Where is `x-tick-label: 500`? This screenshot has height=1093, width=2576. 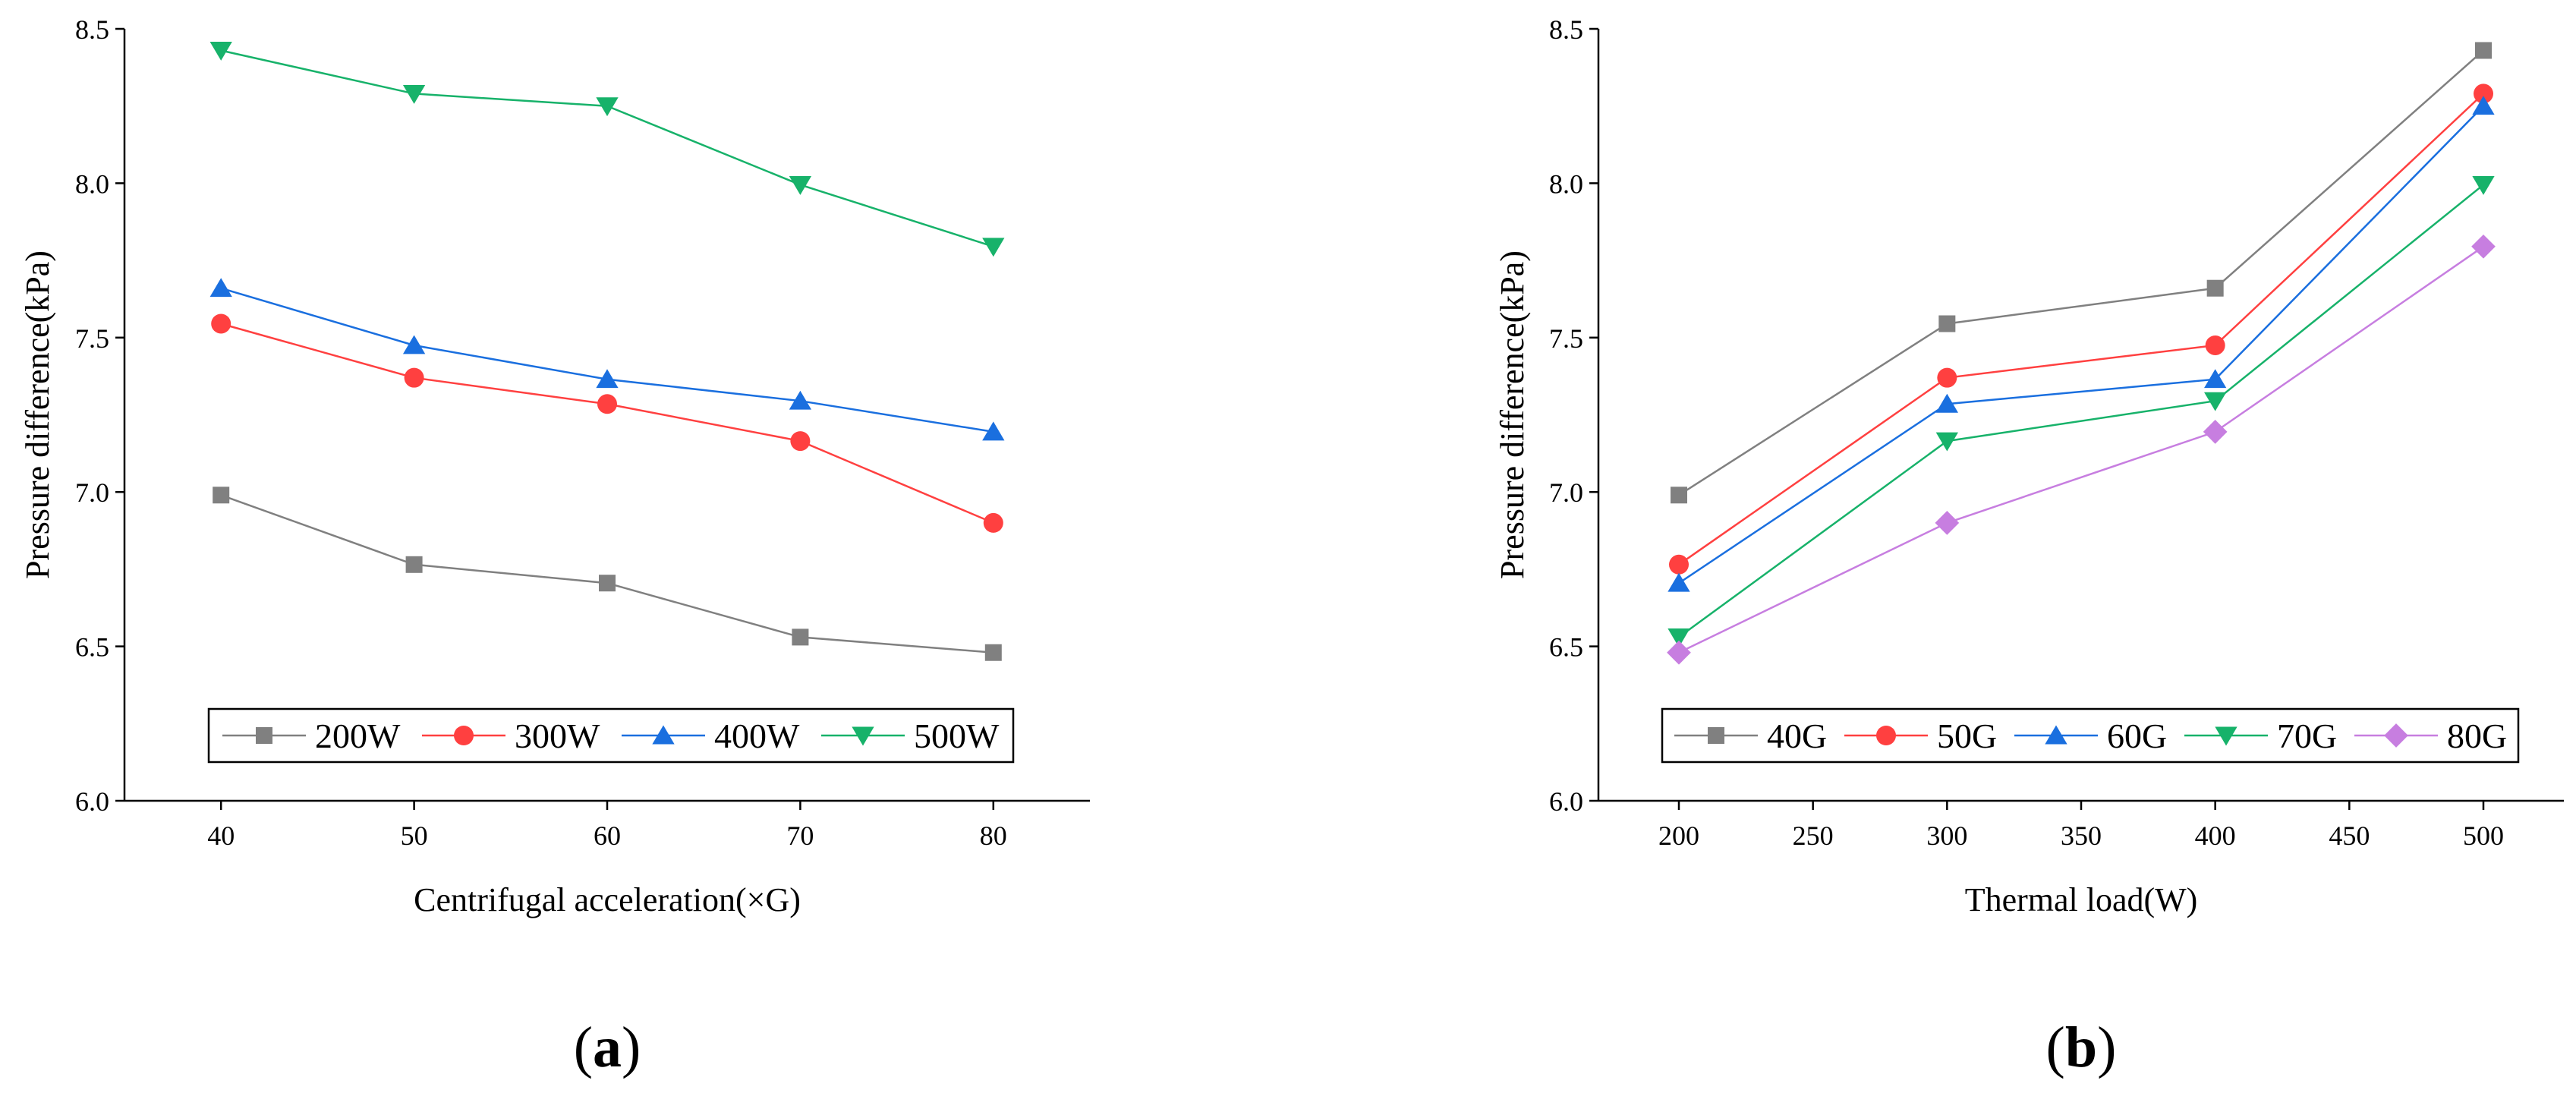
x-tick-label: 500 is located at coordinates (2483, 836).